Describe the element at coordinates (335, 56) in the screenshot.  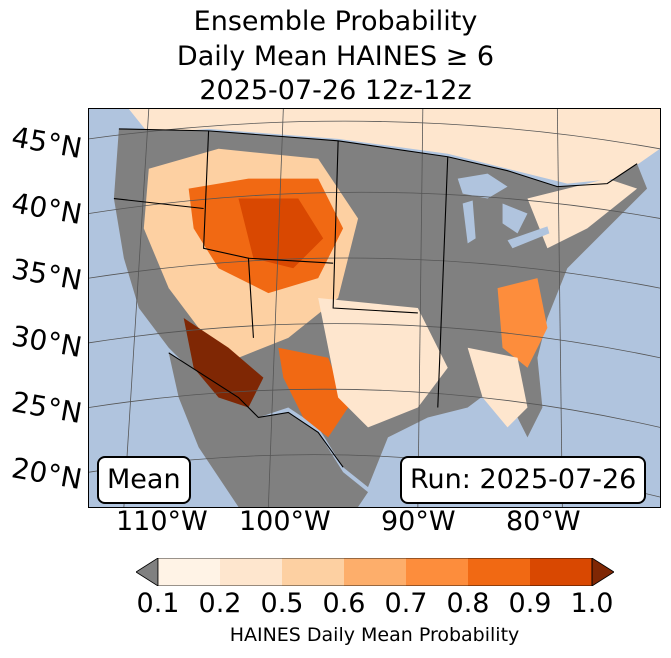
I see `map-title-line2: Daily Mean HAINES ≥ 6` at that location.